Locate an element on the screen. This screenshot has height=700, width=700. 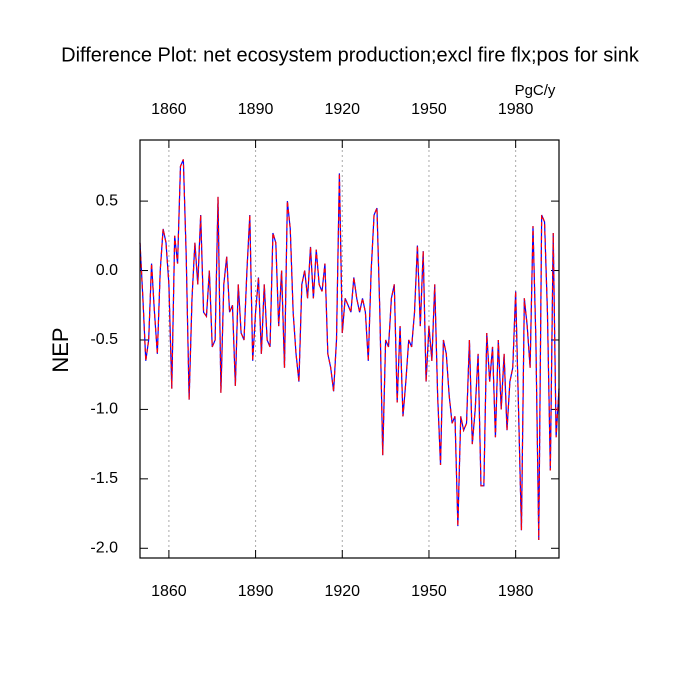
y-tick-label: -2.0 is located at coordinates (104, 547).